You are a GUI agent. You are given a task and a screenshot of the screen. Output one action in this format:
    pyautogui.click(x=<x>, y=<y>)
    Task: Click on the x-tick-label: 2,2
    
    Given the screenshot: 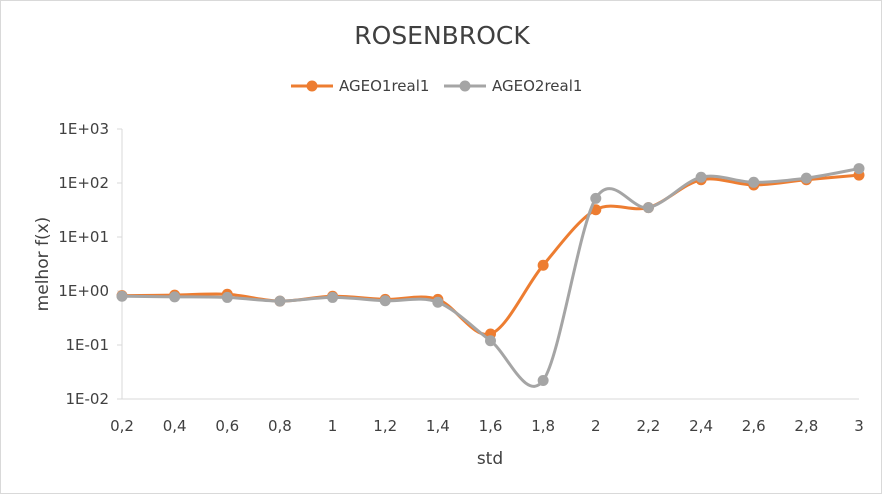 What is the action you would take?
    pyautogui.click(x=648, y=426)
    